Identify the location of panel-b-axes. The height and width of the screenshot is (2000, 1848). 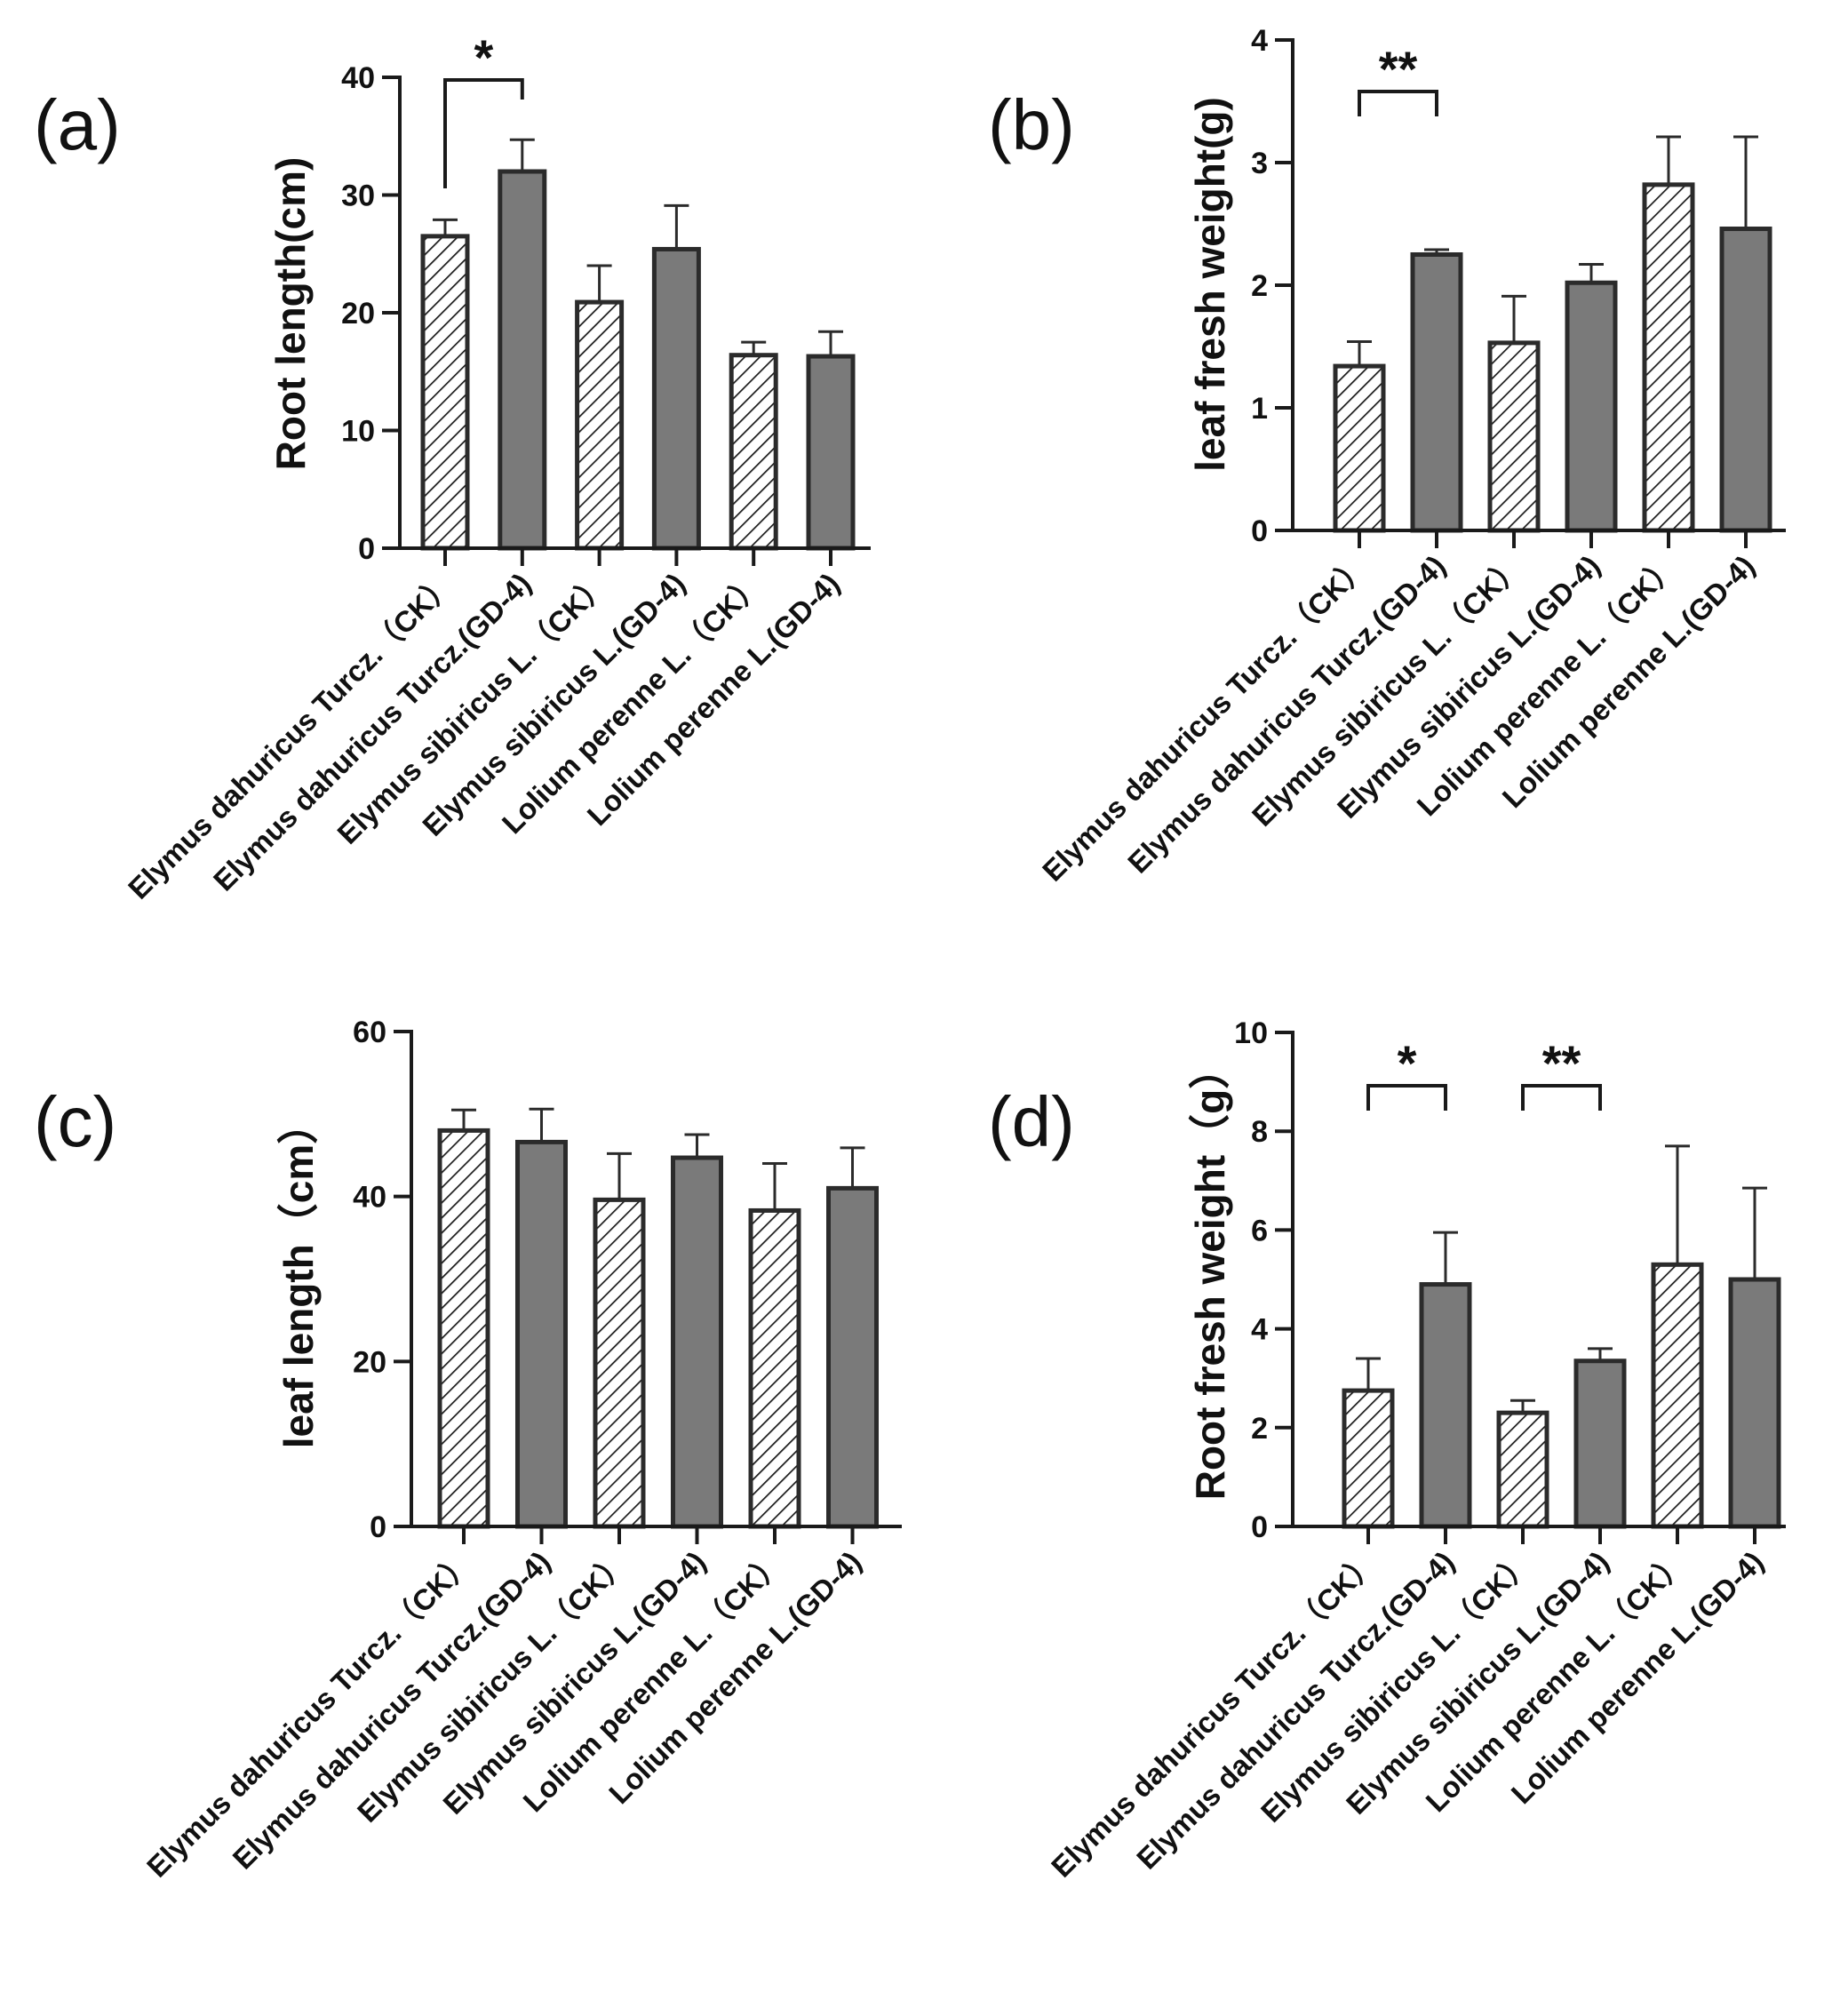
(1539, 293).